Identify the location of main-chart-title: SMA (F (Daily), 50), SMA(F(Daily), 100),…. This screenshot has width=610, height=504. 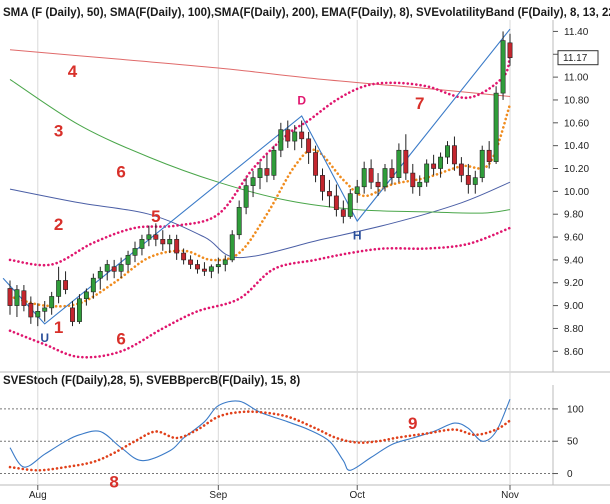
(306, 13).